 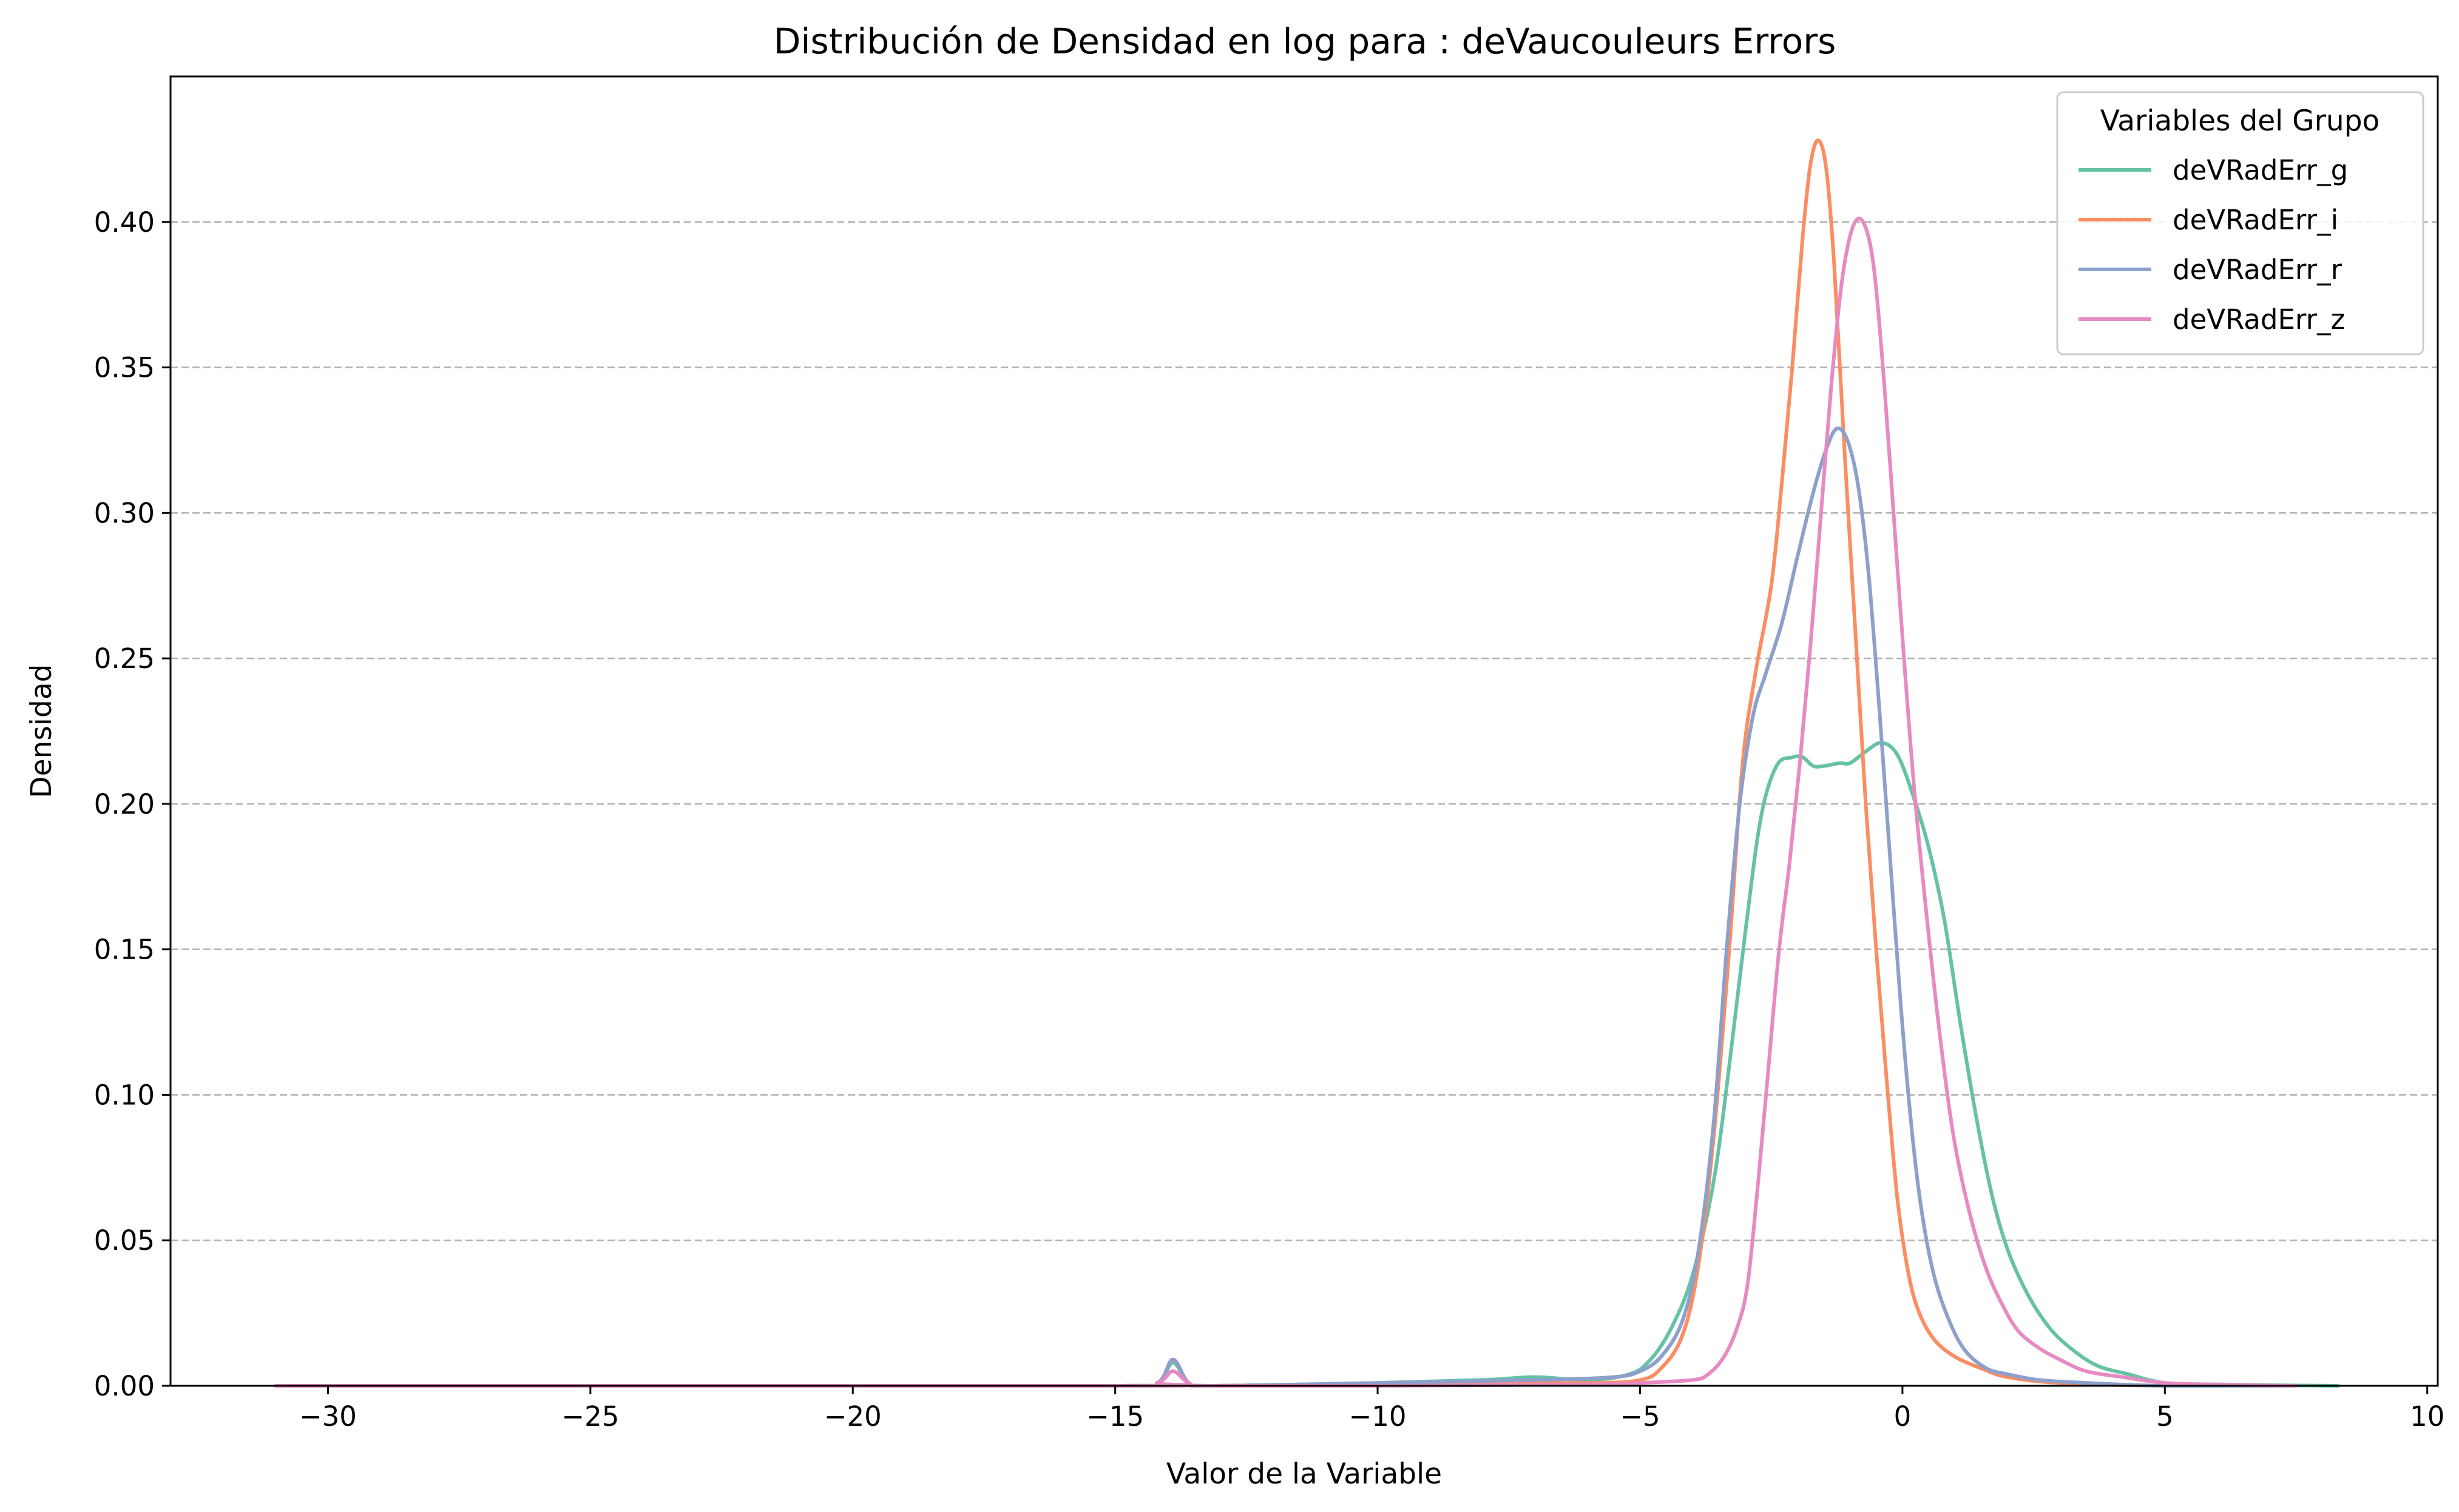 What do you see at coordinates (41, 731) in the screenshot?
I see `y-axis-label: Densidad` at bounding box center [41, 731].